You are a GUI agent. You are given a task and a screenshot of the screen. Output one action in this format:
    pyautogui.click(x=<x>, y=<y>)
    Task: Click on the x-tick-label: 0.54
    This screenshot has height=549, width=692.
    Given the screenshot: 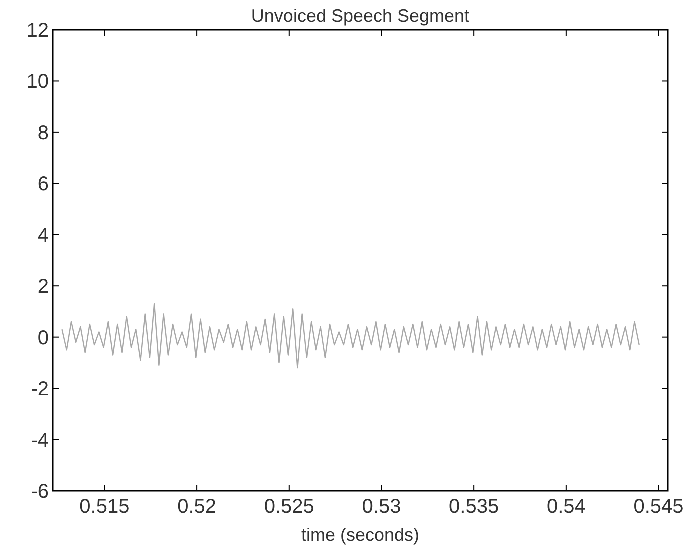 What is the action you would take?
    pyautogui.click(x=566, y=507)
    